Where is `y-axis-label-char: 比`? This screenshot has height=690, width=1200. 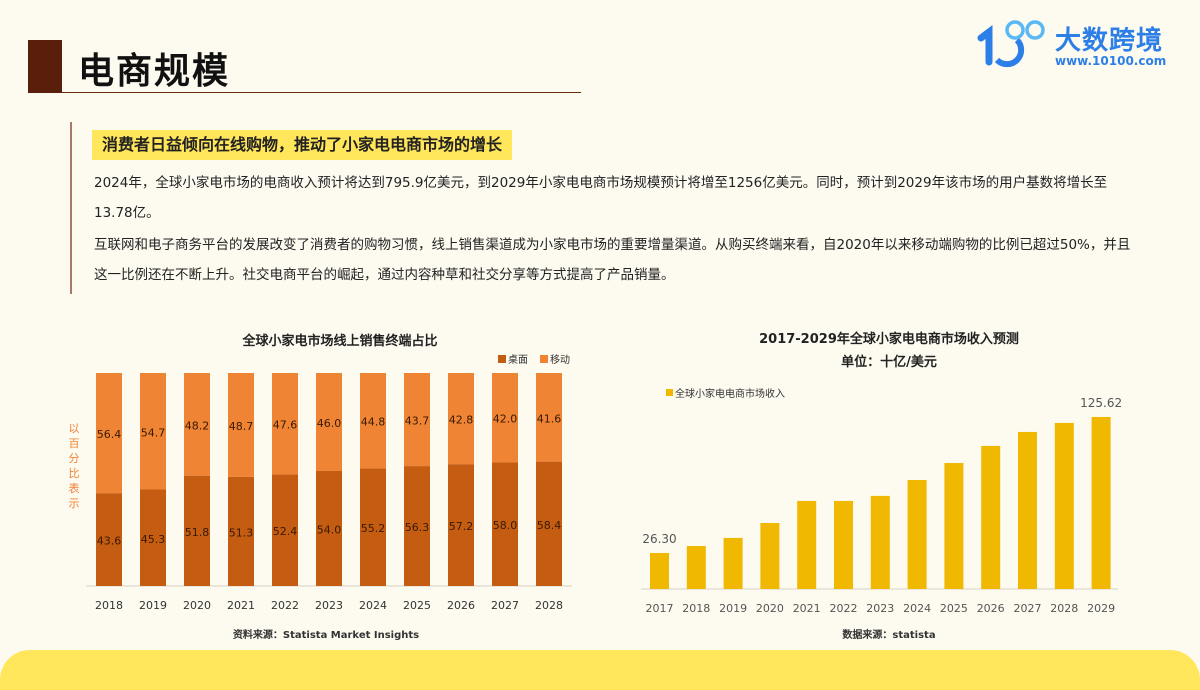 y-axis-label-char: 比 is located at coordinates (74, 473).